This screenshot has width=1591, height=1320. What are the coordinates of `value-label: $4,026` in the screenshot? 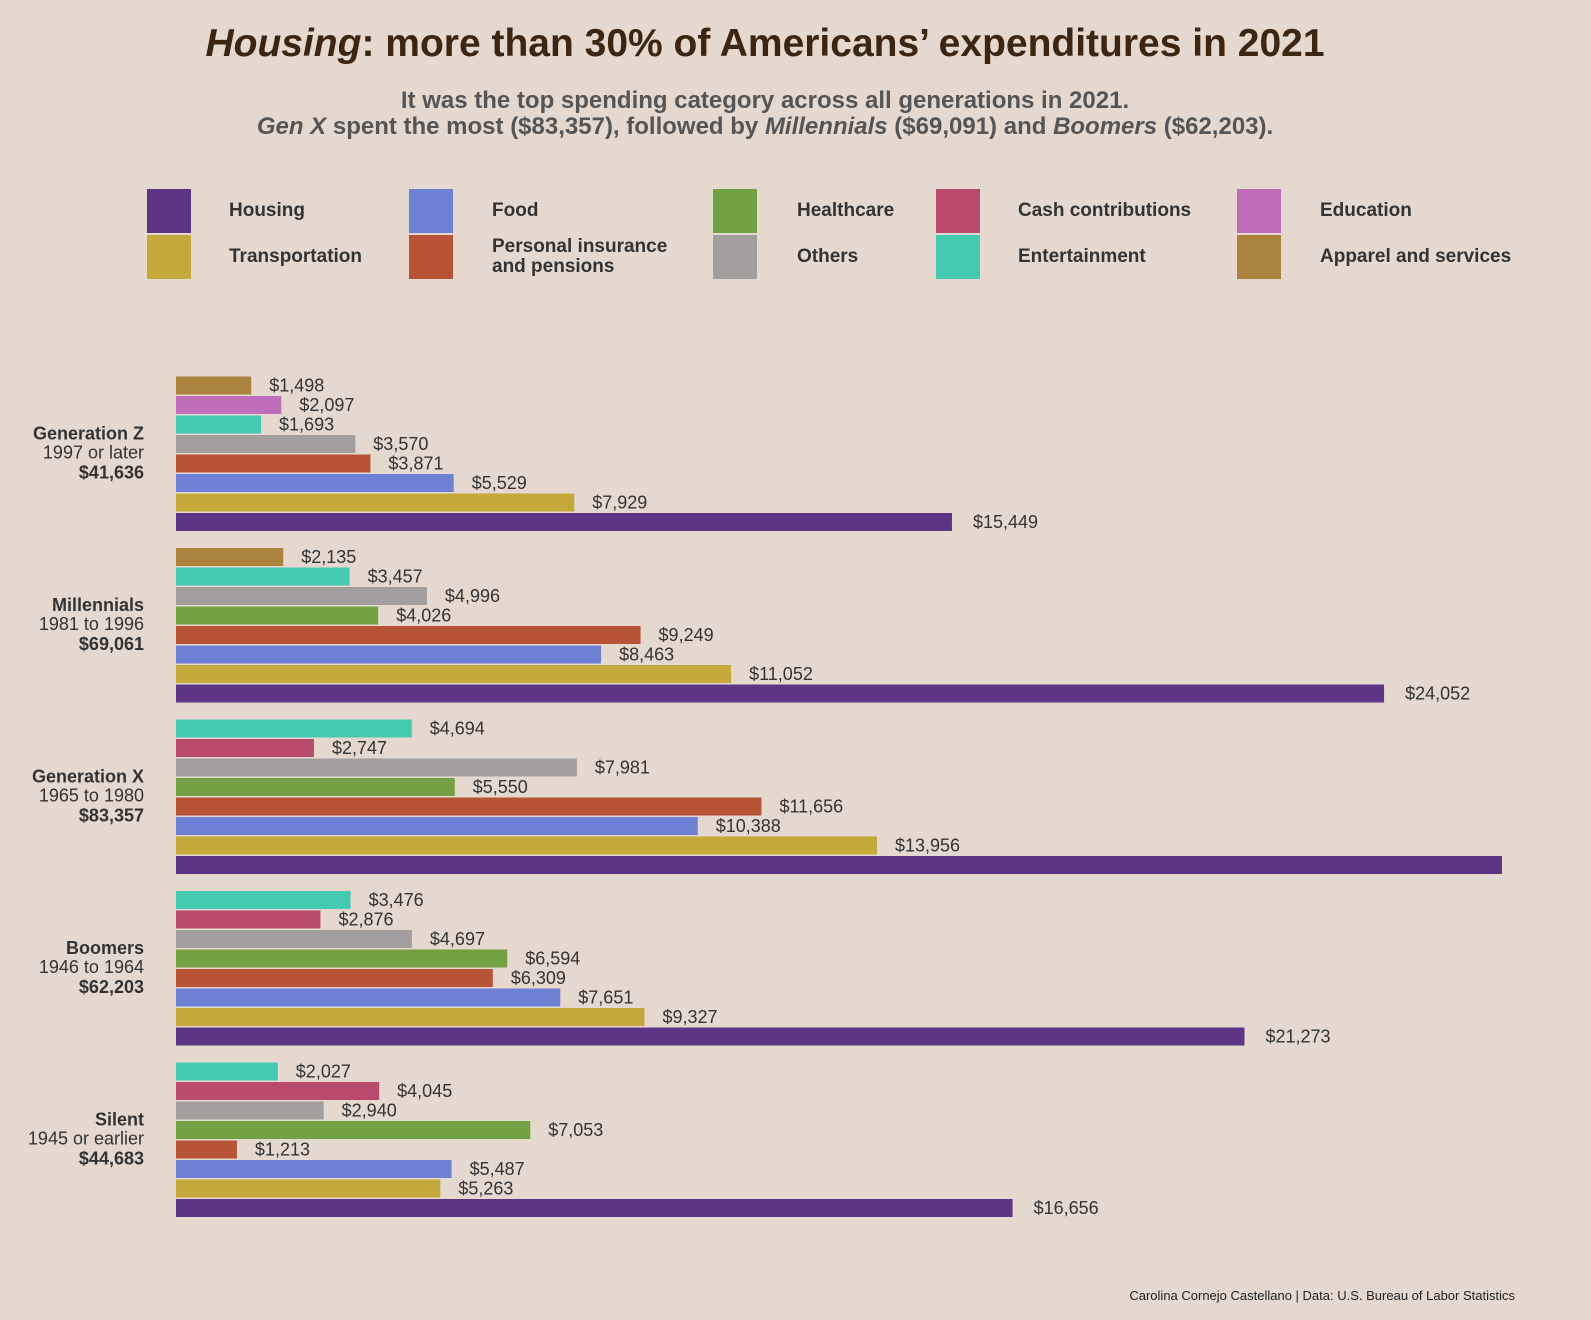 It's located at (423, 615).